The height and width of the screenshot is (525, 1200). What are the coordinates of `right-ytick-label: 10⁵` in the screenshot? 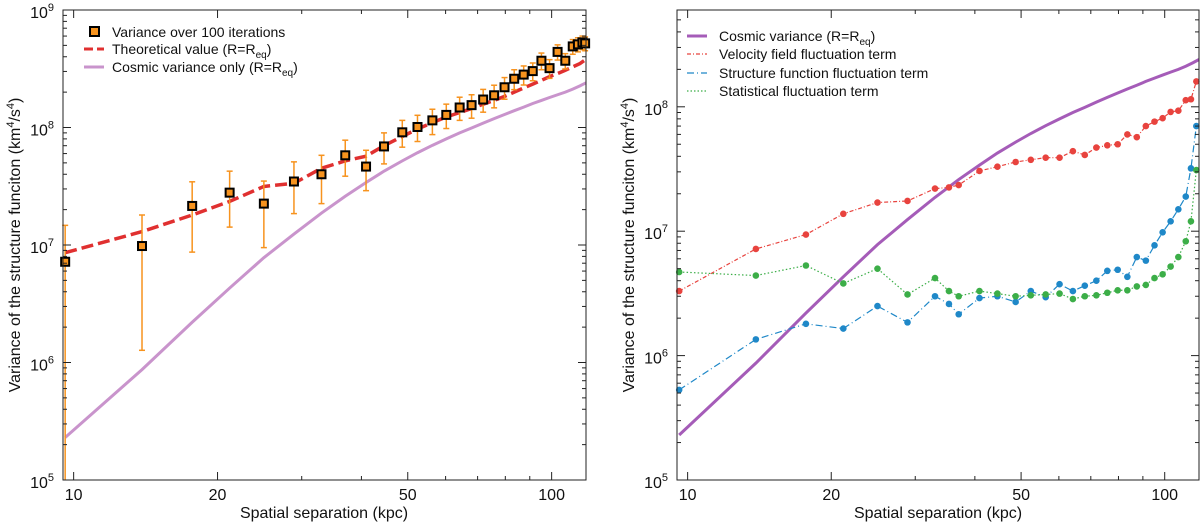 It's located at (656, 482).